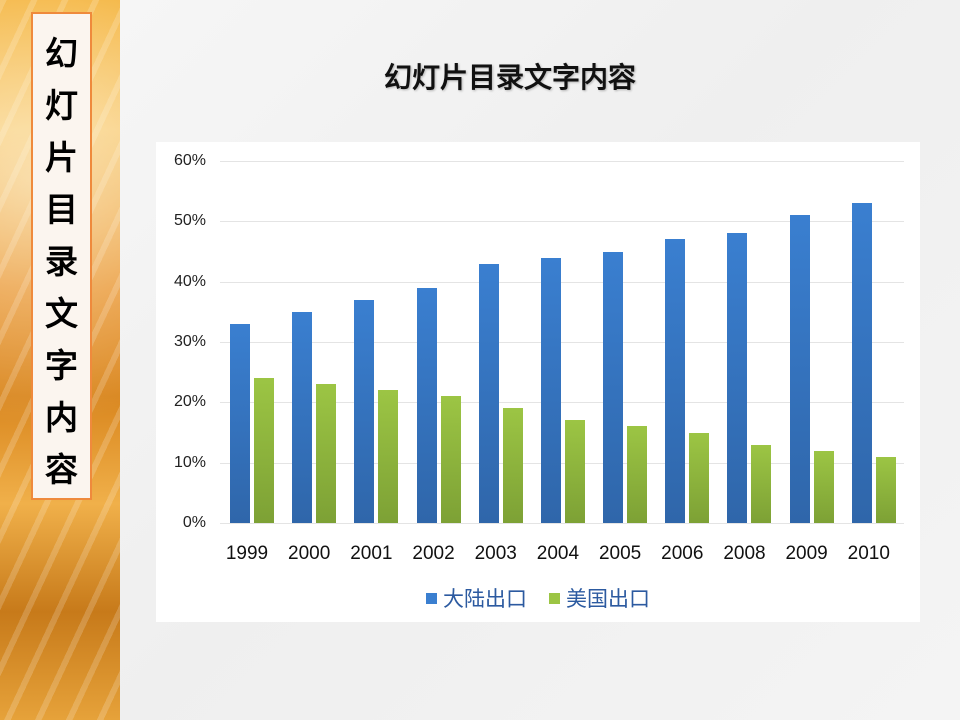  Describe the element at coordinates (682, 553) in the screenshot. I see `x-tick-label: 2006` at that location.